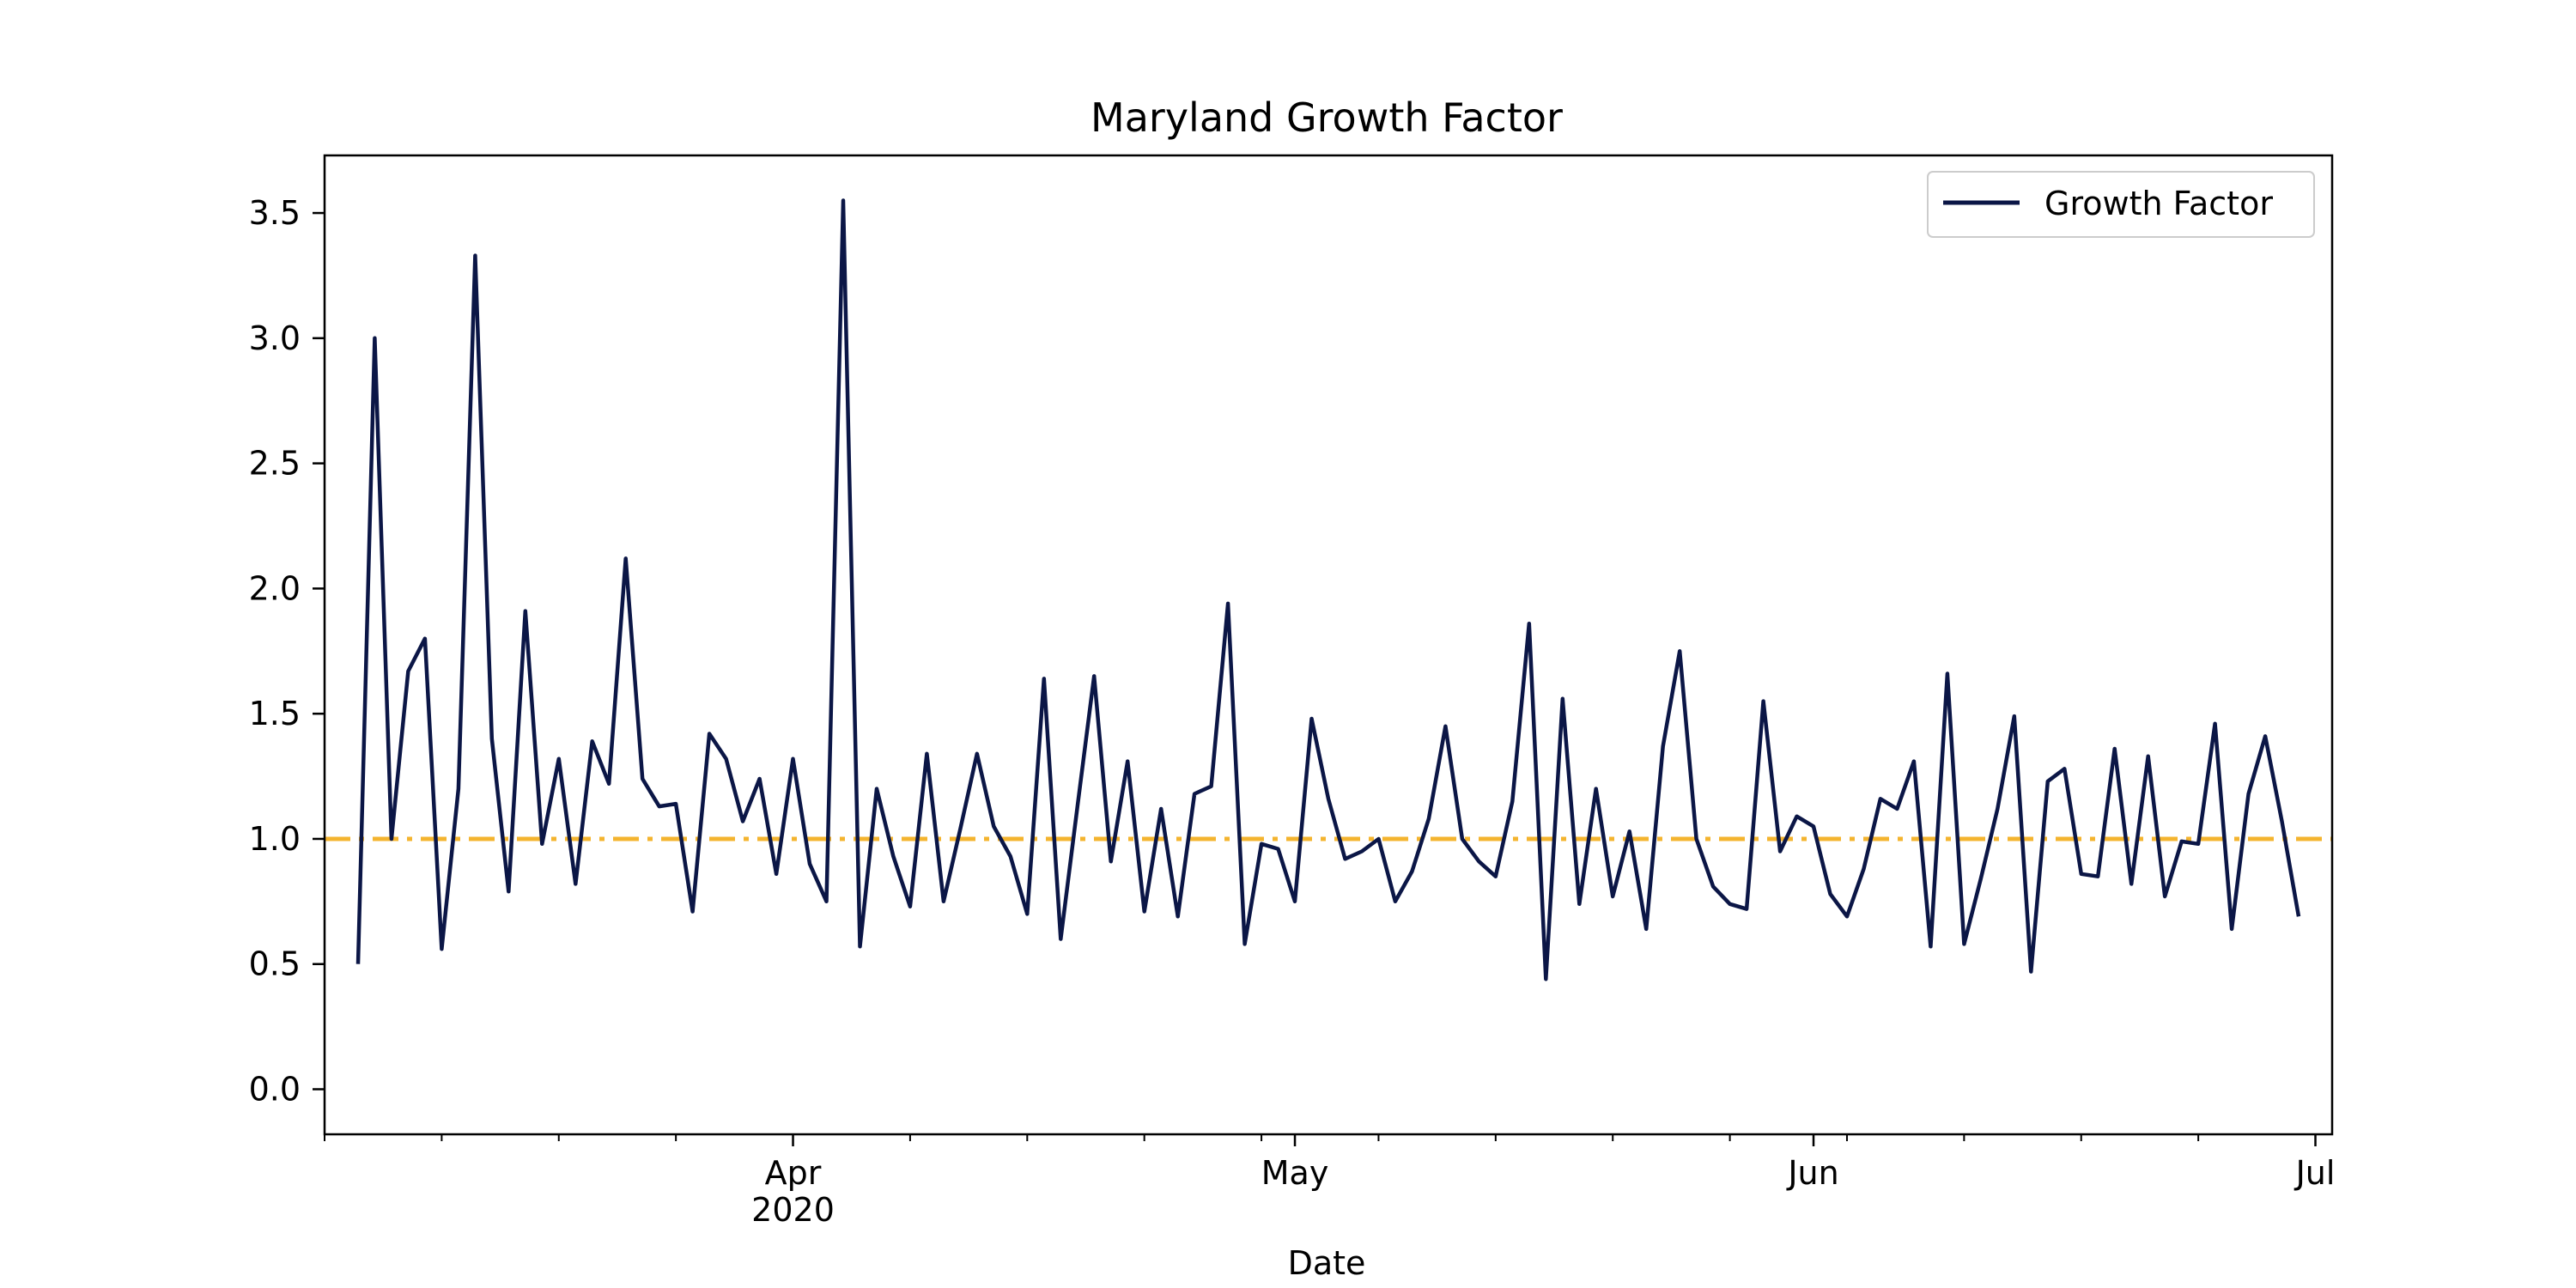 The image size is (2576, 1288). Describe the element at coordinates (1327, 1263) in the screenshot. I see `x-axis-label: Date` at that location.